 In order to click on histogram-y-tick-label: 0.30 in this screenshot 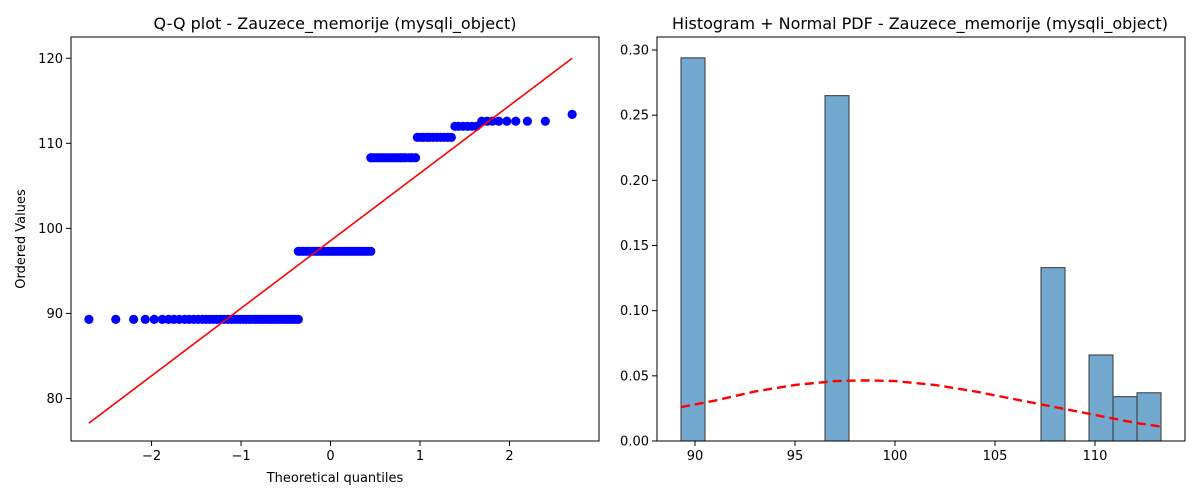, I will do `click(634, 51)`.